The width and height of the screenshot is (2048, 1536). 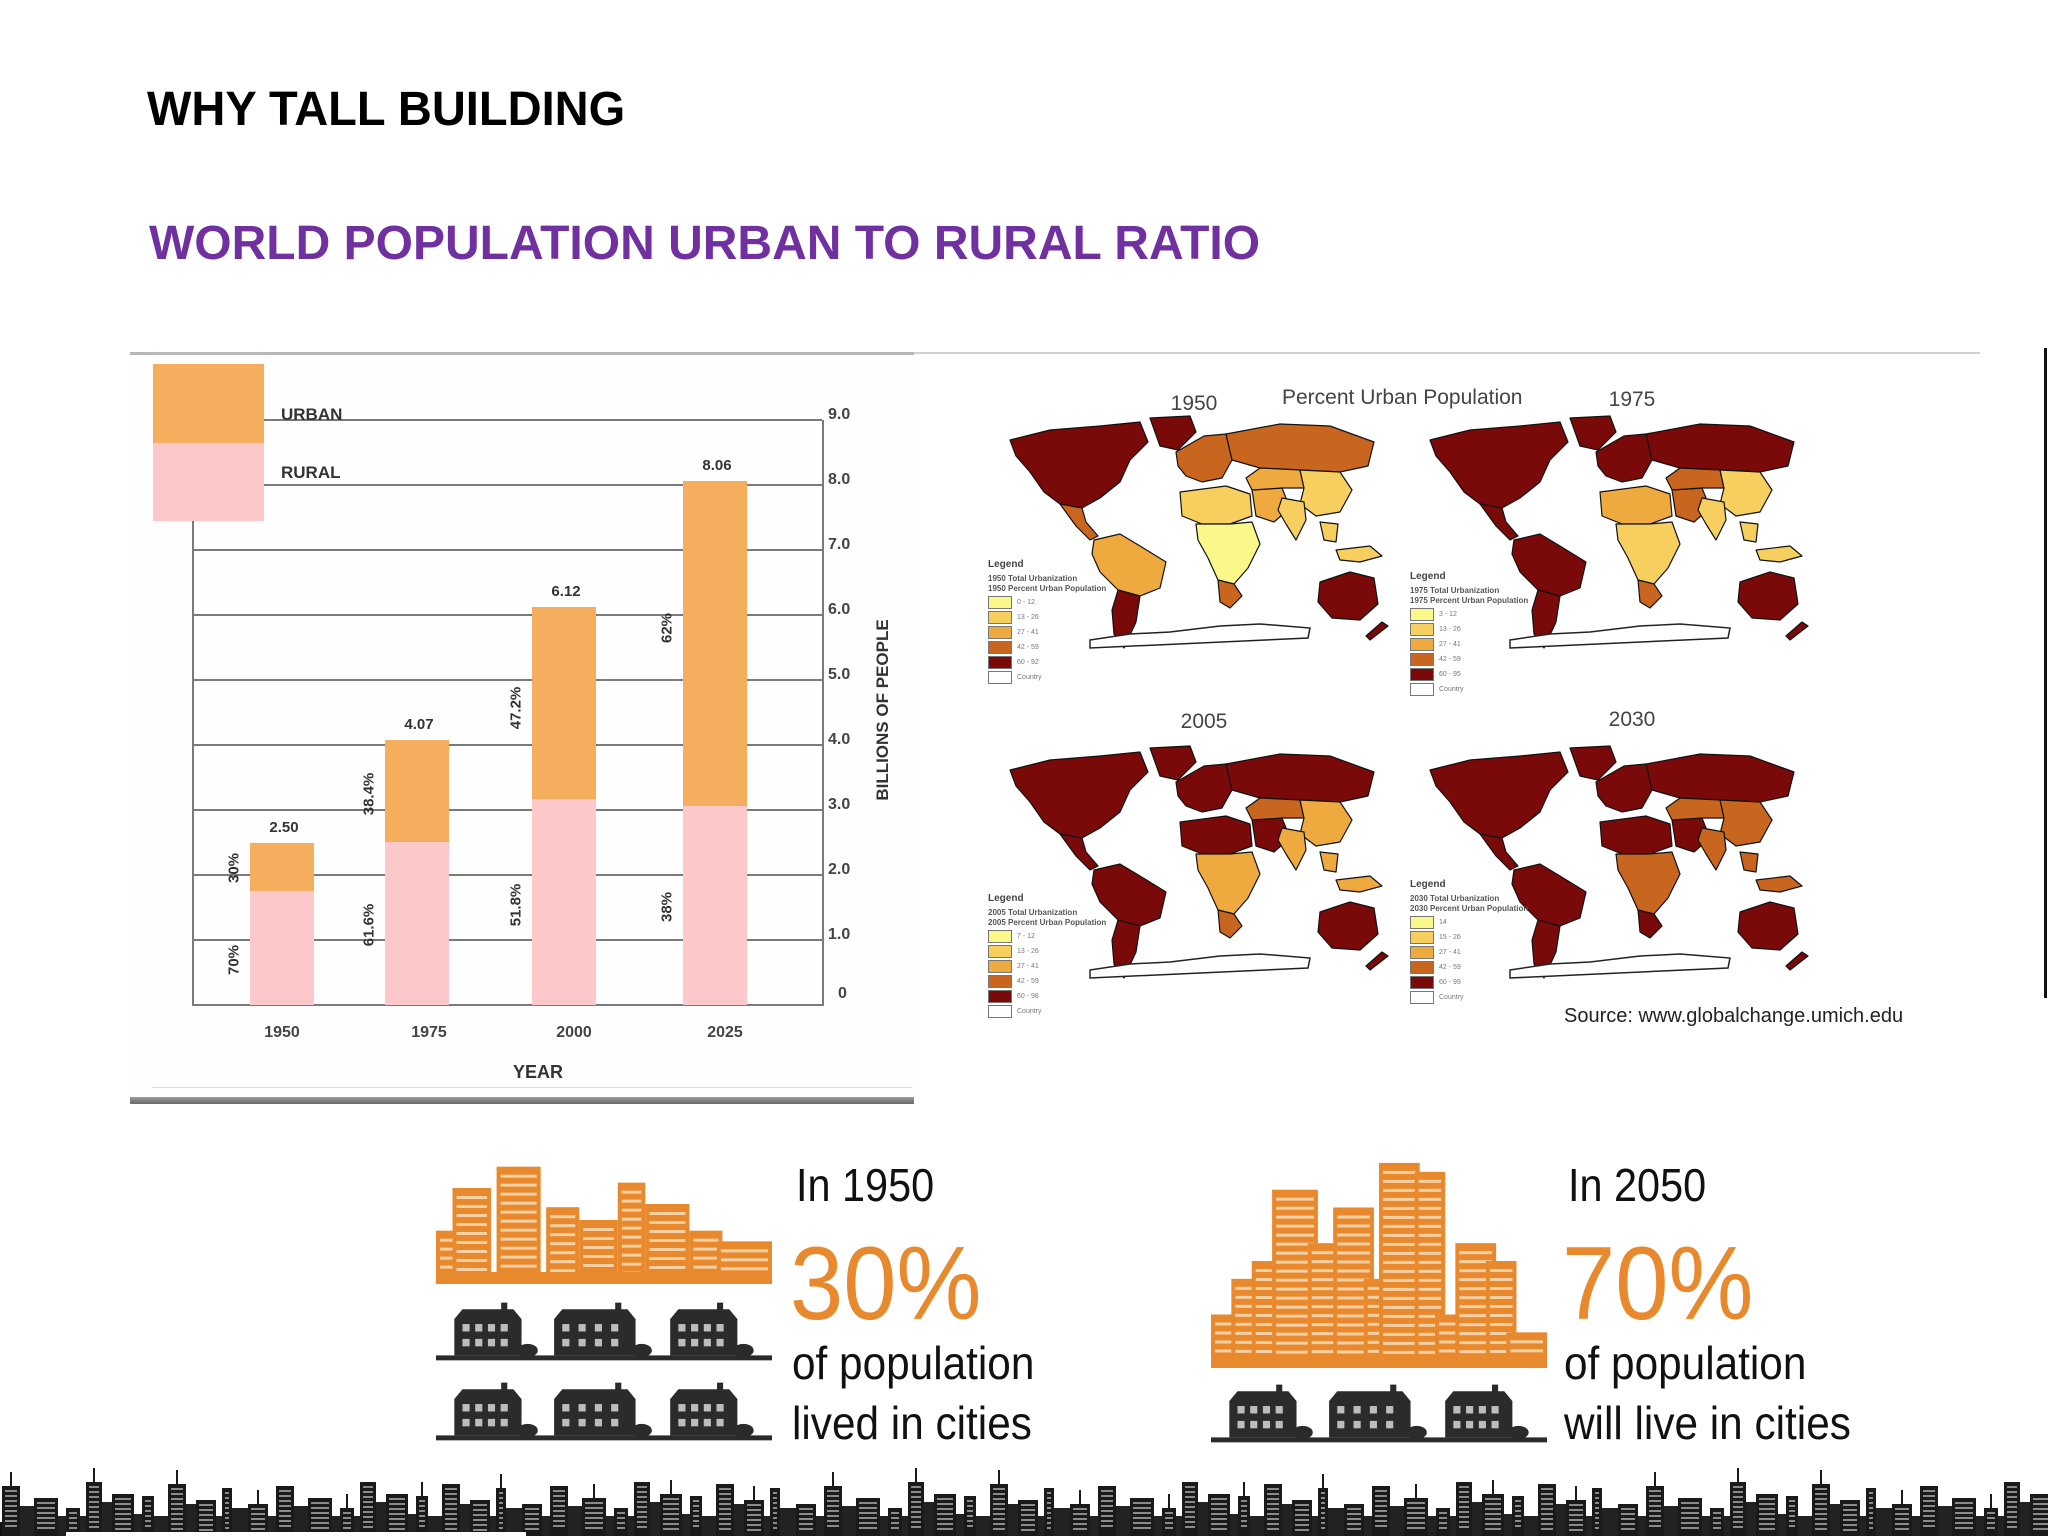 I want to click on y-tick-label: 5.0, so click(x=839, y=674).